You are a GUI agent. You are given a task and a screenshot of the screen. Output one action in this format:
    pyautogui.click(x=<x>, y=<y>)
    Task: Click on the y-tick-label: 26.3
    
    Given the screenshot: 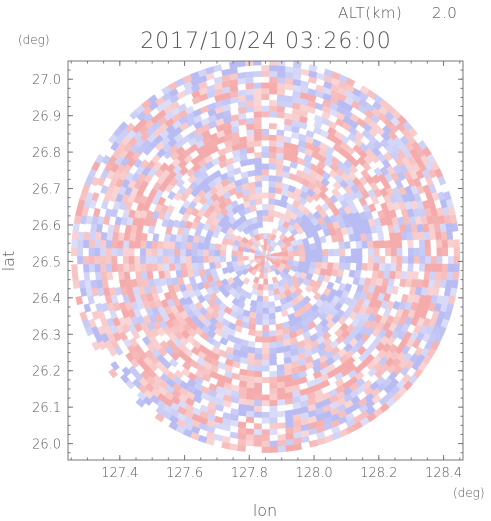 What is the action you would take?
    pyautogui.click(x=46, y=335)
    